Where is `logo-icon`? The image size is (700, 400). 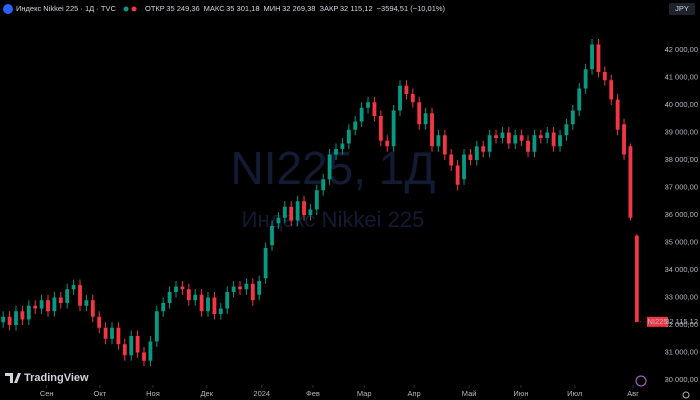 logo-icon is located at coordinates (13, 378).